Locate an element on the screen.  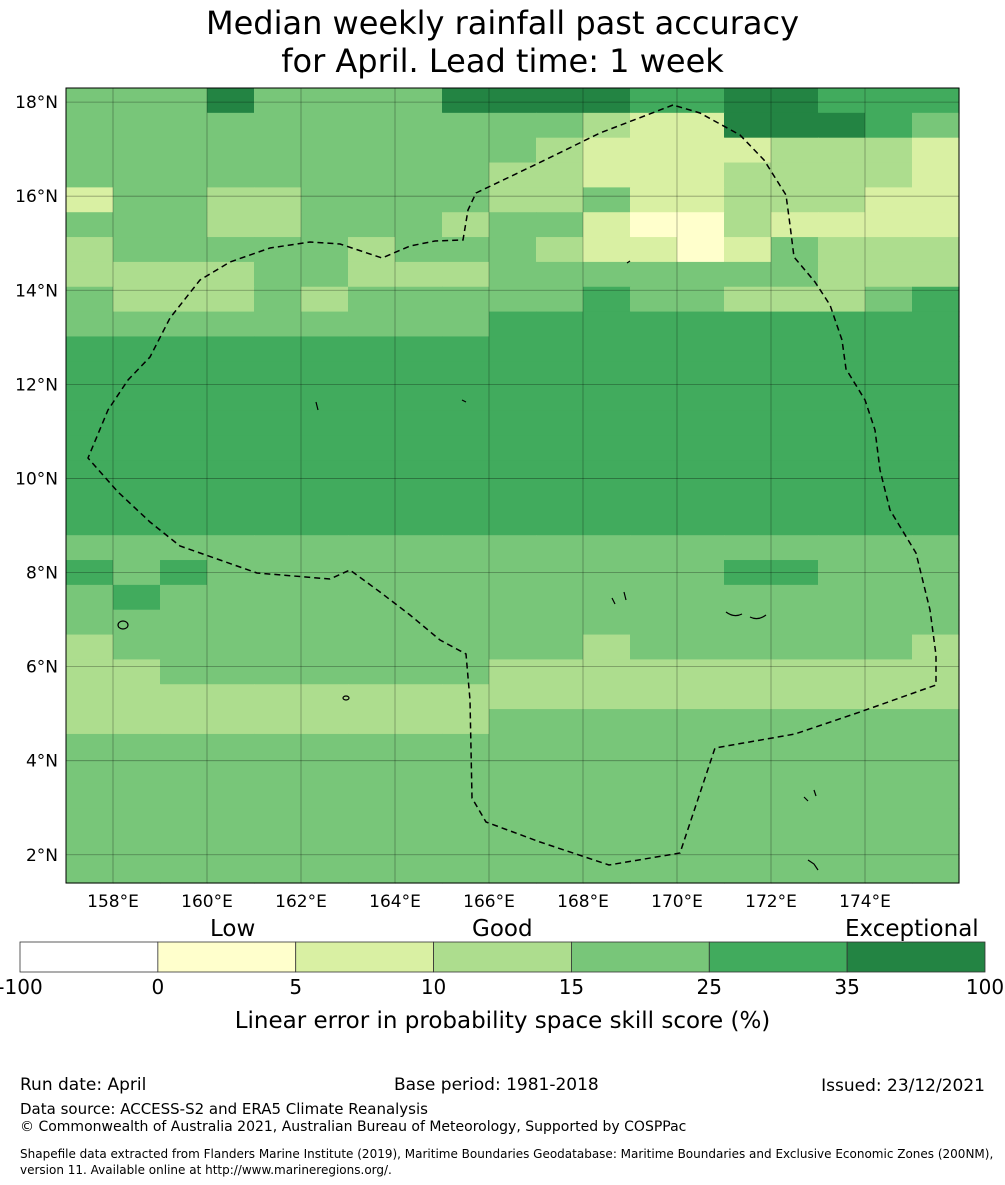
run-date: Run date: April is located at coordinates (83, 1085).